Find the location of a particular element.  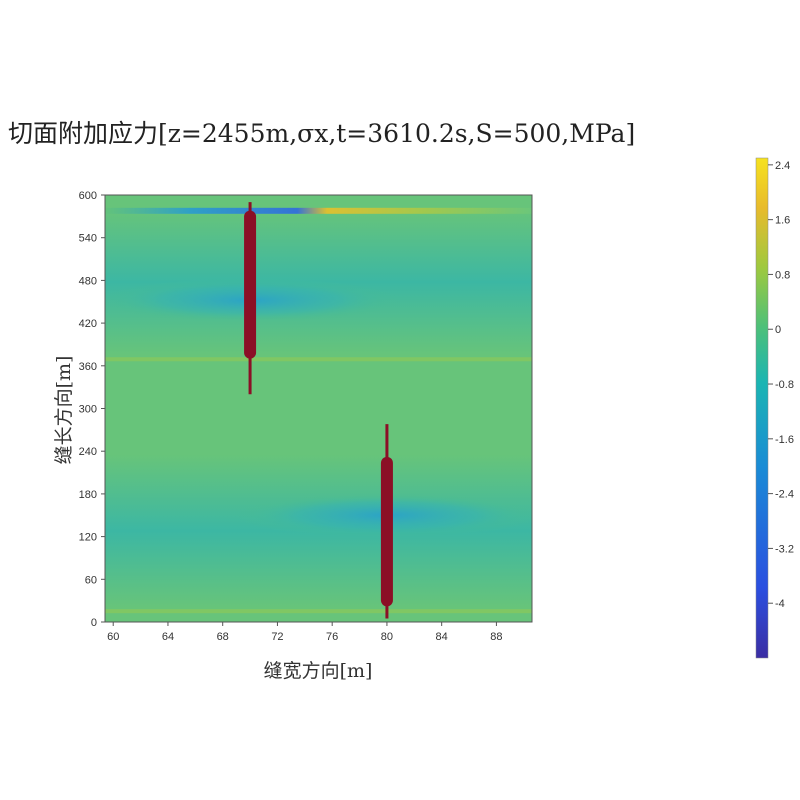

fracture-markers is located at coordinates (318, 410).